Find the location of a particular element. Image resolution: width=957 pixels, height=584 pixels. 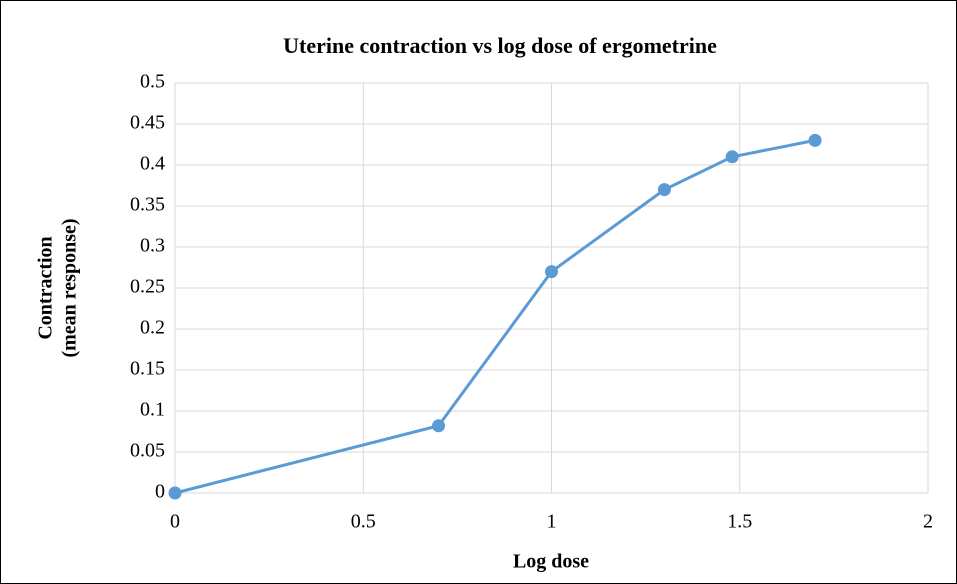

y-tick-label: 0.35 is located at coordinates (147, 205).